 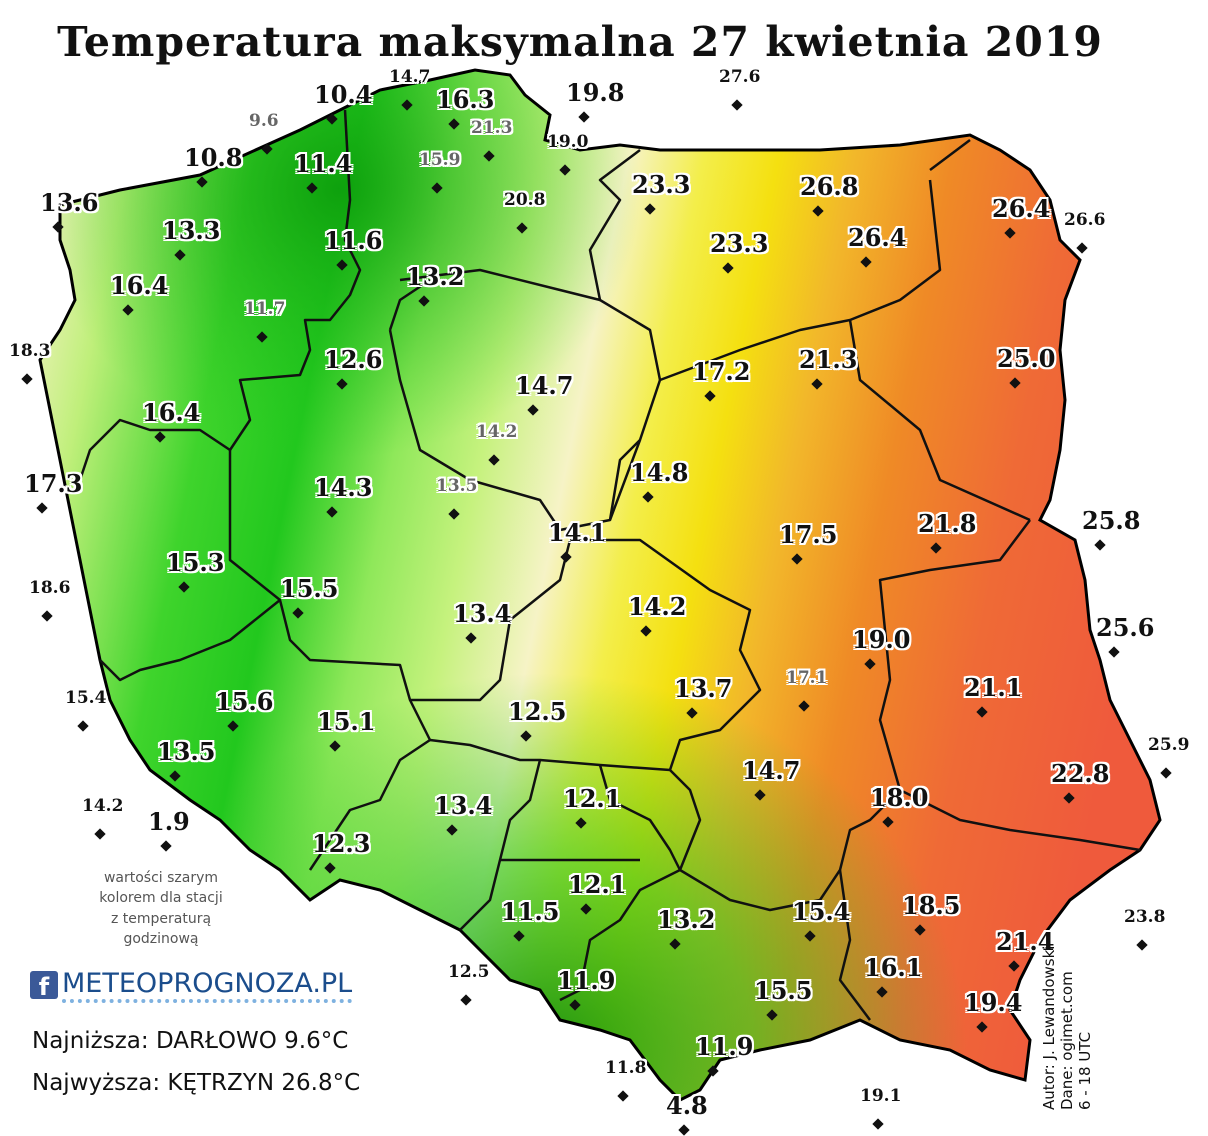 What do you see at coordinates (1067, 1040) in the screenshot?
I see `credit-data: Dane: ogimet.com` at bounding box center [1067, 1040].